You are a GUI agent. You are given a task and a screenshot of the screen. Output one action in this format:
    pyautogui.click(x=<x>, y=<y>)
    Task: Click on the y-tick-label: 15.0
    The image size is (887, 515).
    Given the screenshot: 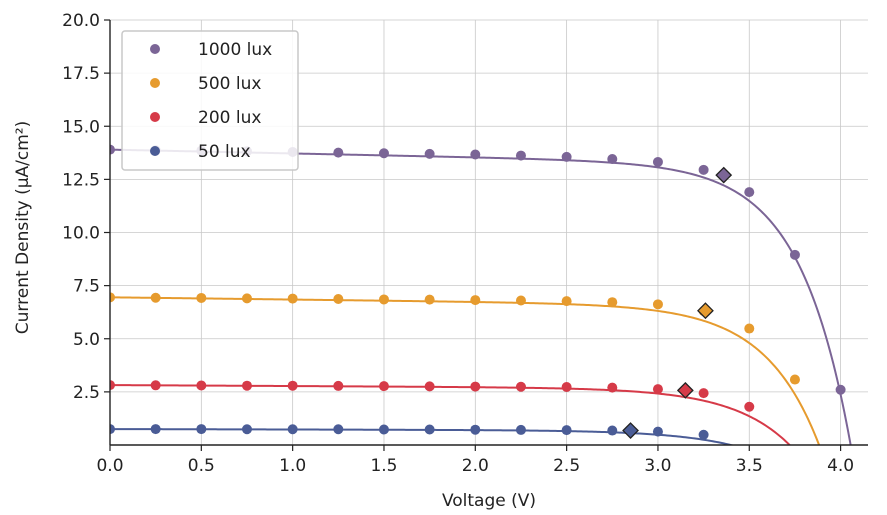 What is the action you would take?
    pyautogui.click(x=81, y=127)
    